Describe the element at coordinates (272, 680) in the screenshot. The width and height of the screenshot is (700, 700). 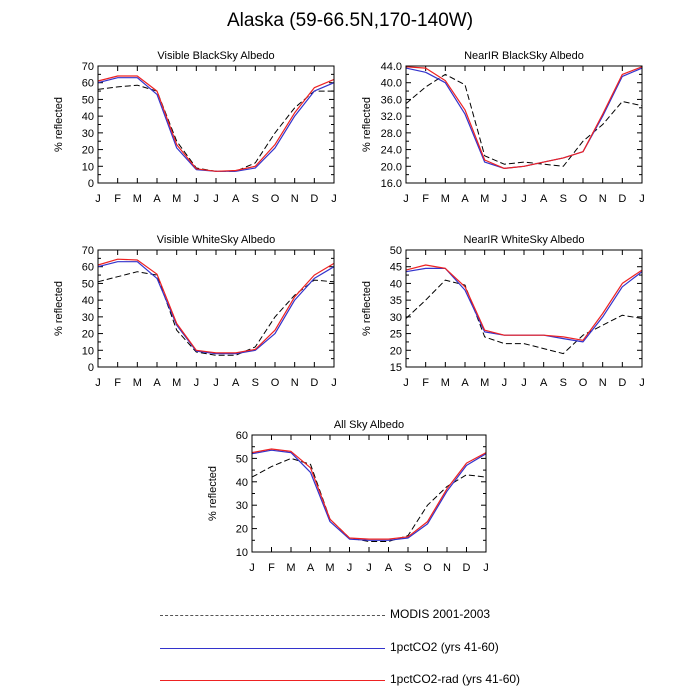
I see `legend-1pctco2-rad-line` at that location.